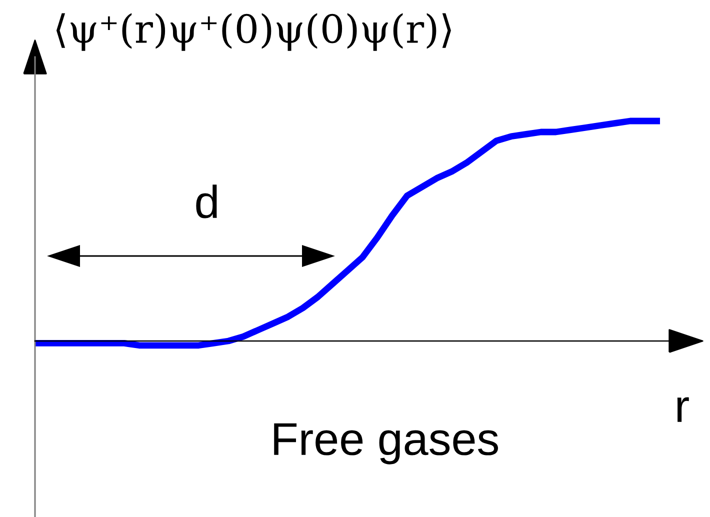 Image resolution: width=710 pixels, height=517 pixels. What do you see at coordinates (253, 32) in the screenshot?
I see `y-axis-title: ⟨ψ⁺(r)ψ⁺(0)ψ(0)ψ(r)⟩` at bounding box center [253, 32].